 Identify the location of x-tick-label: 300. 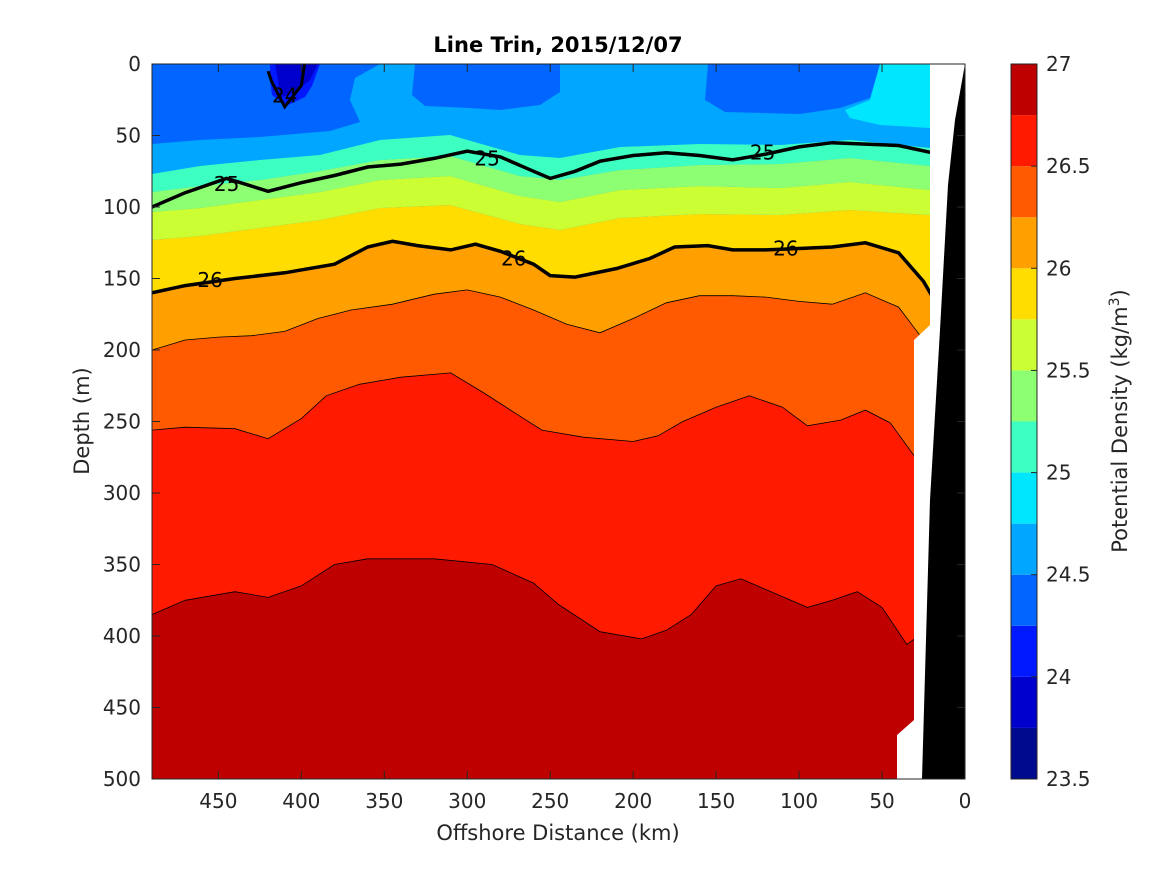
(467, 801).